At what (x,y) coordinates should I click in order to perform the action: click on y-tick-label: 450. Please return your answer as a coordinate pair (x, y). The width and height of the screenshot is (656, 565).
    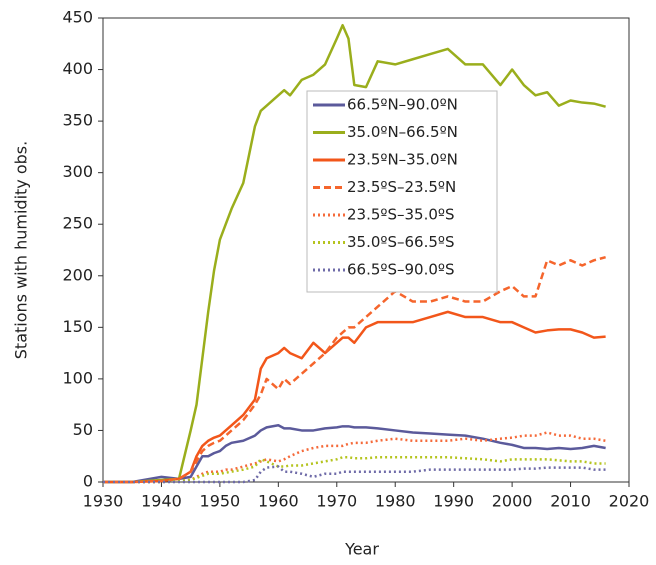
    Looking at the image, I should click on (77, 17).